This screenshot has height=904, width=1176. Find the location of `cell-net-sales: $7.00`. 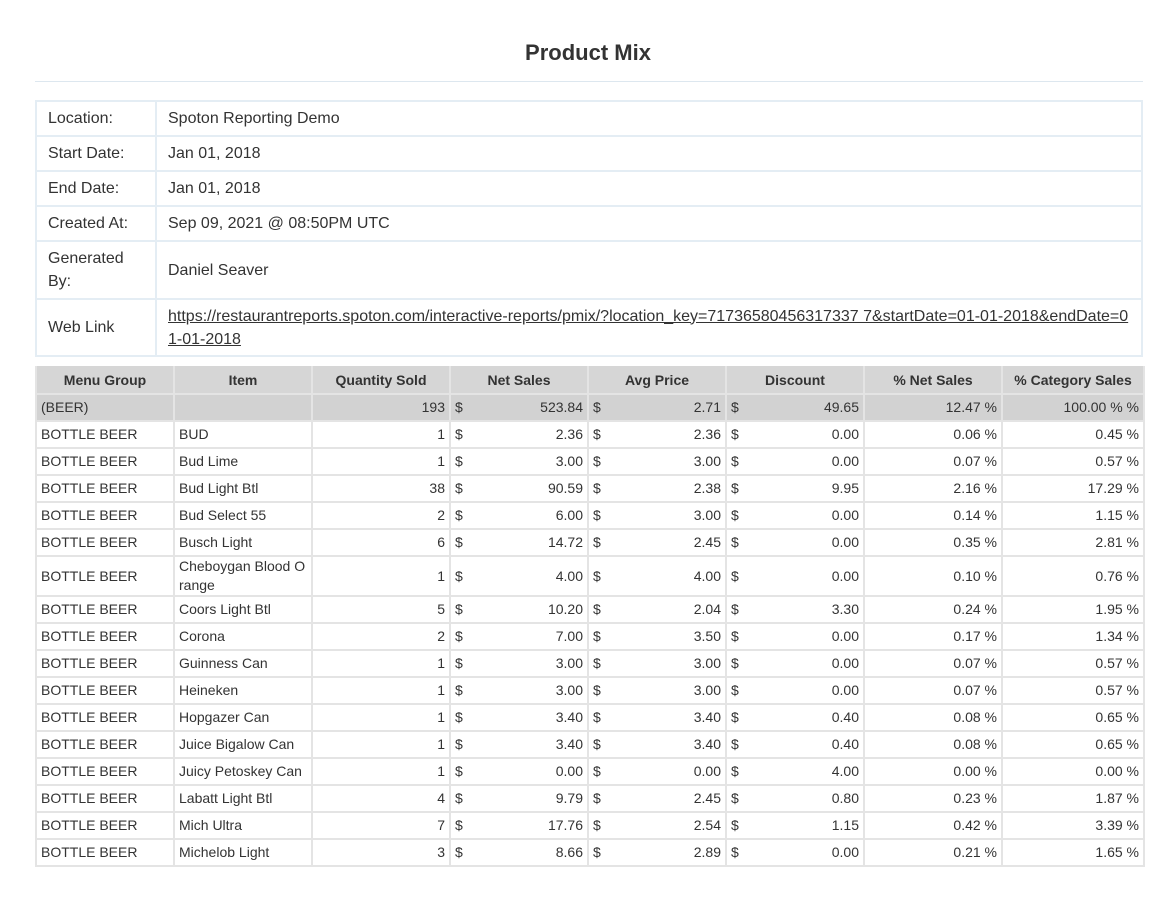

cell-net-sales: $7.00 is located at coordinates (519, 636).